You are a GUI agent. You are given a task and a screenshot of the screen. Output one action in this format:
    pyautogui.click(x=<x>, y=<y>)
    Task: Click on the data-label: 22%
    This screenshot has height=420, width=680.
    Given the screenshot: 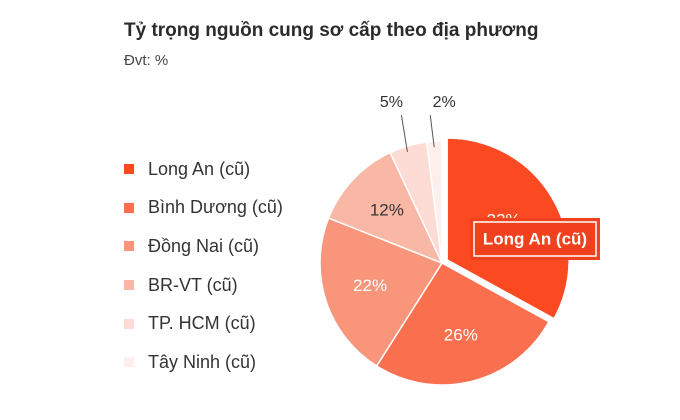 What is the action you would take?
    pyautogui.click(x=370, y=285)
    